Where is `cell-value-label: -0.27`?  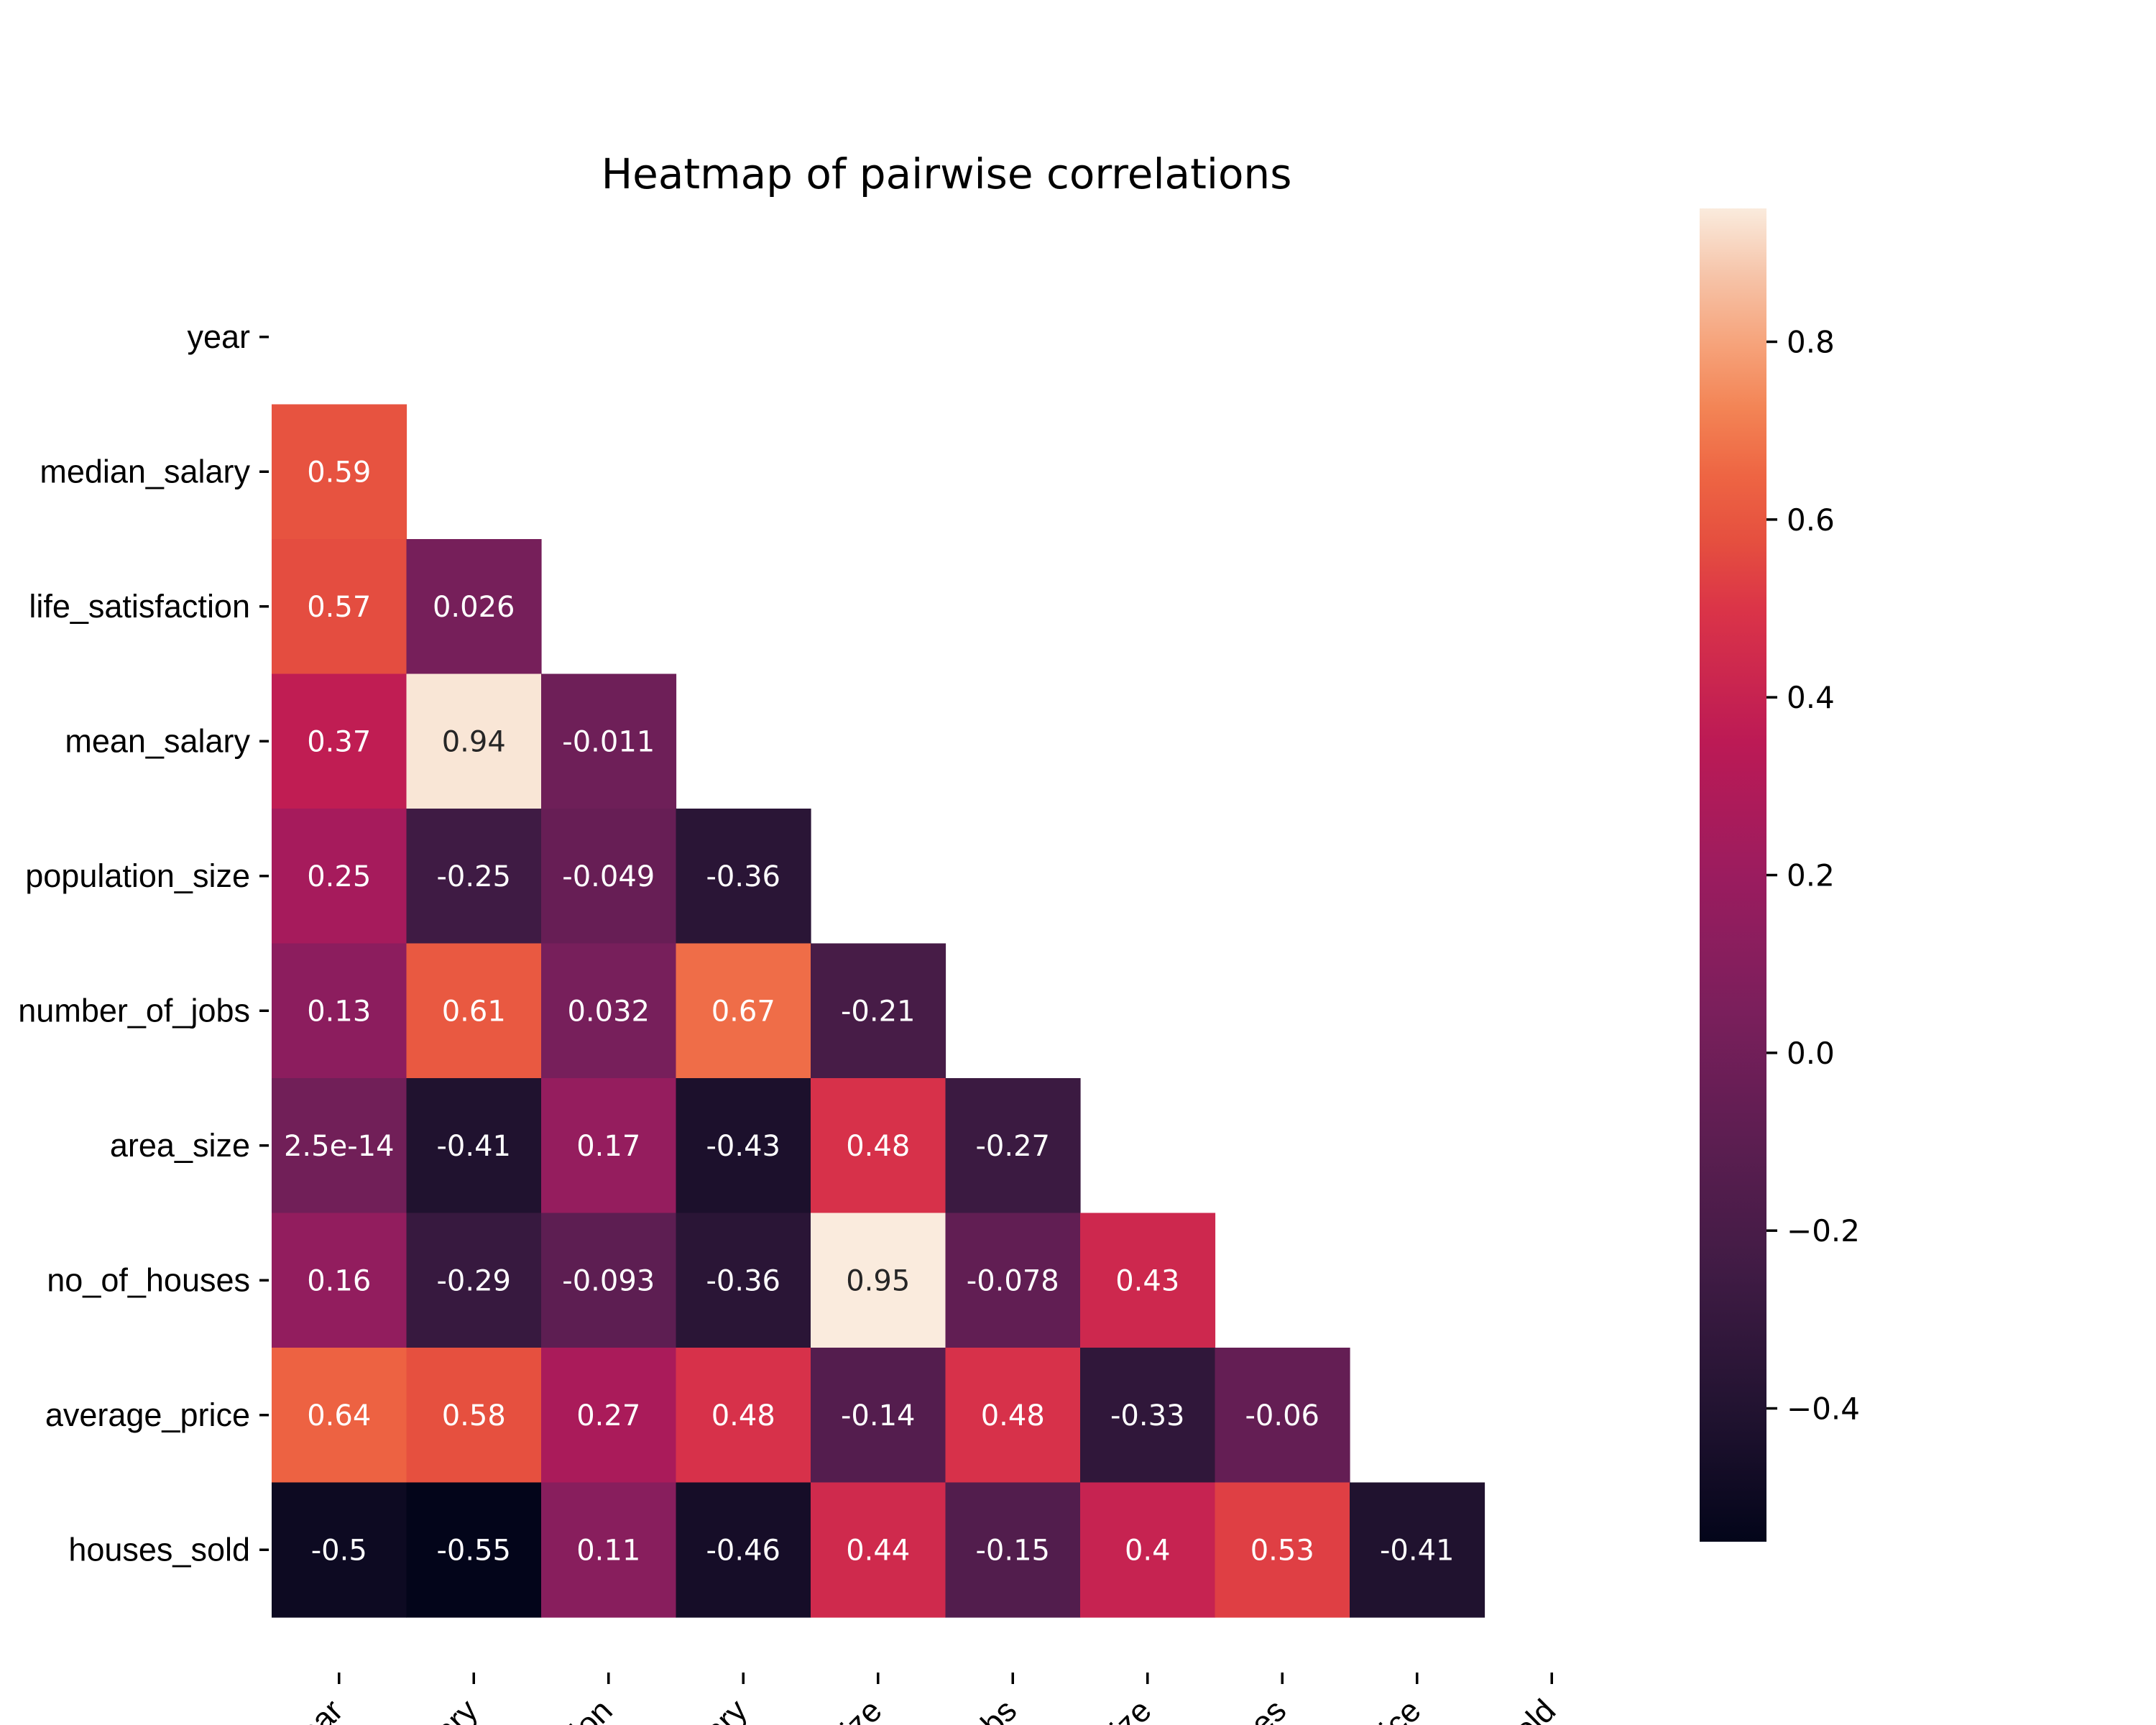
cell-value-label: -0.27 is located at coordinates (1014, 1146).